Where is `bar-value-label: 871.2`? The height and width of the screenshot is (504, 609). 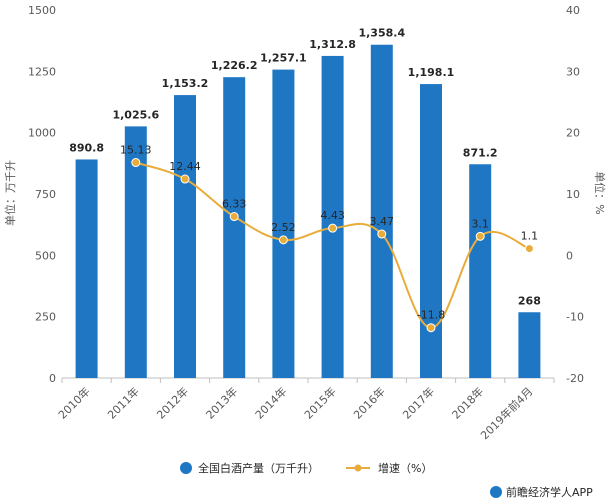 bar-value-label: 871.2 is located at coordinates (480, 152).